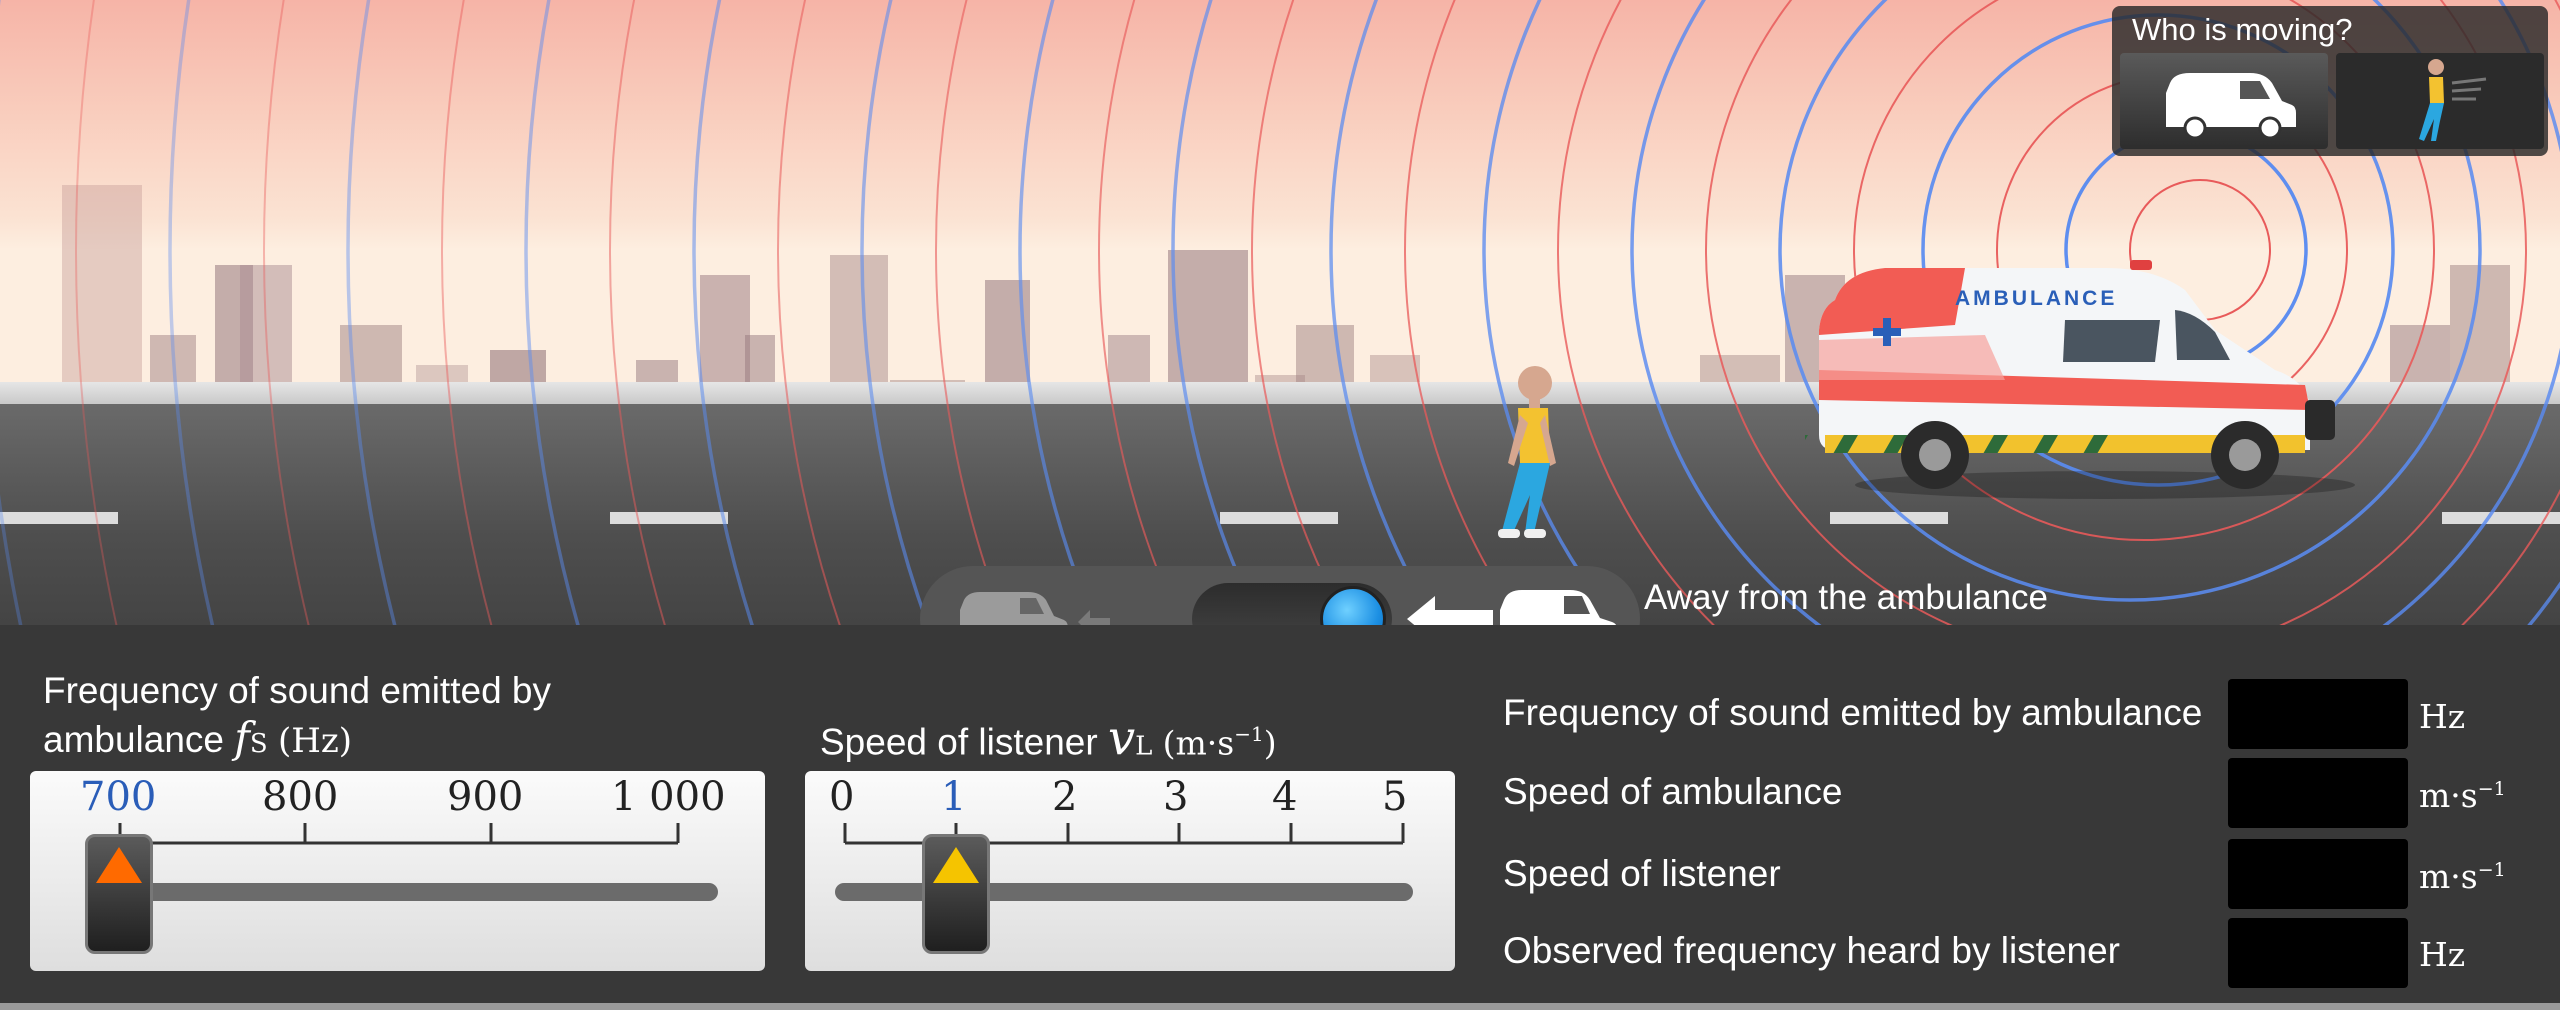  Describe the element at coordinates (1846, 597) in the screenshot. I see `direction-label: Away from the ambulance` at that location.